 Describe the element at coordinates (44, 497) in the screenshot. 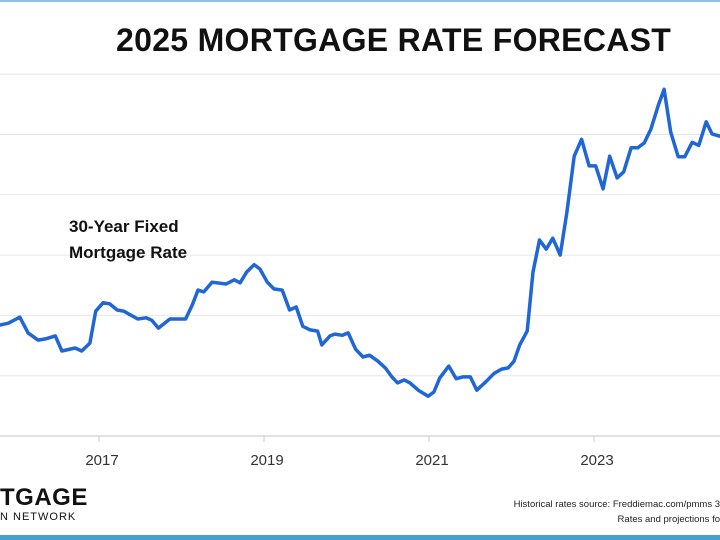

I see `logo-line-1: TGAGE` at that location.